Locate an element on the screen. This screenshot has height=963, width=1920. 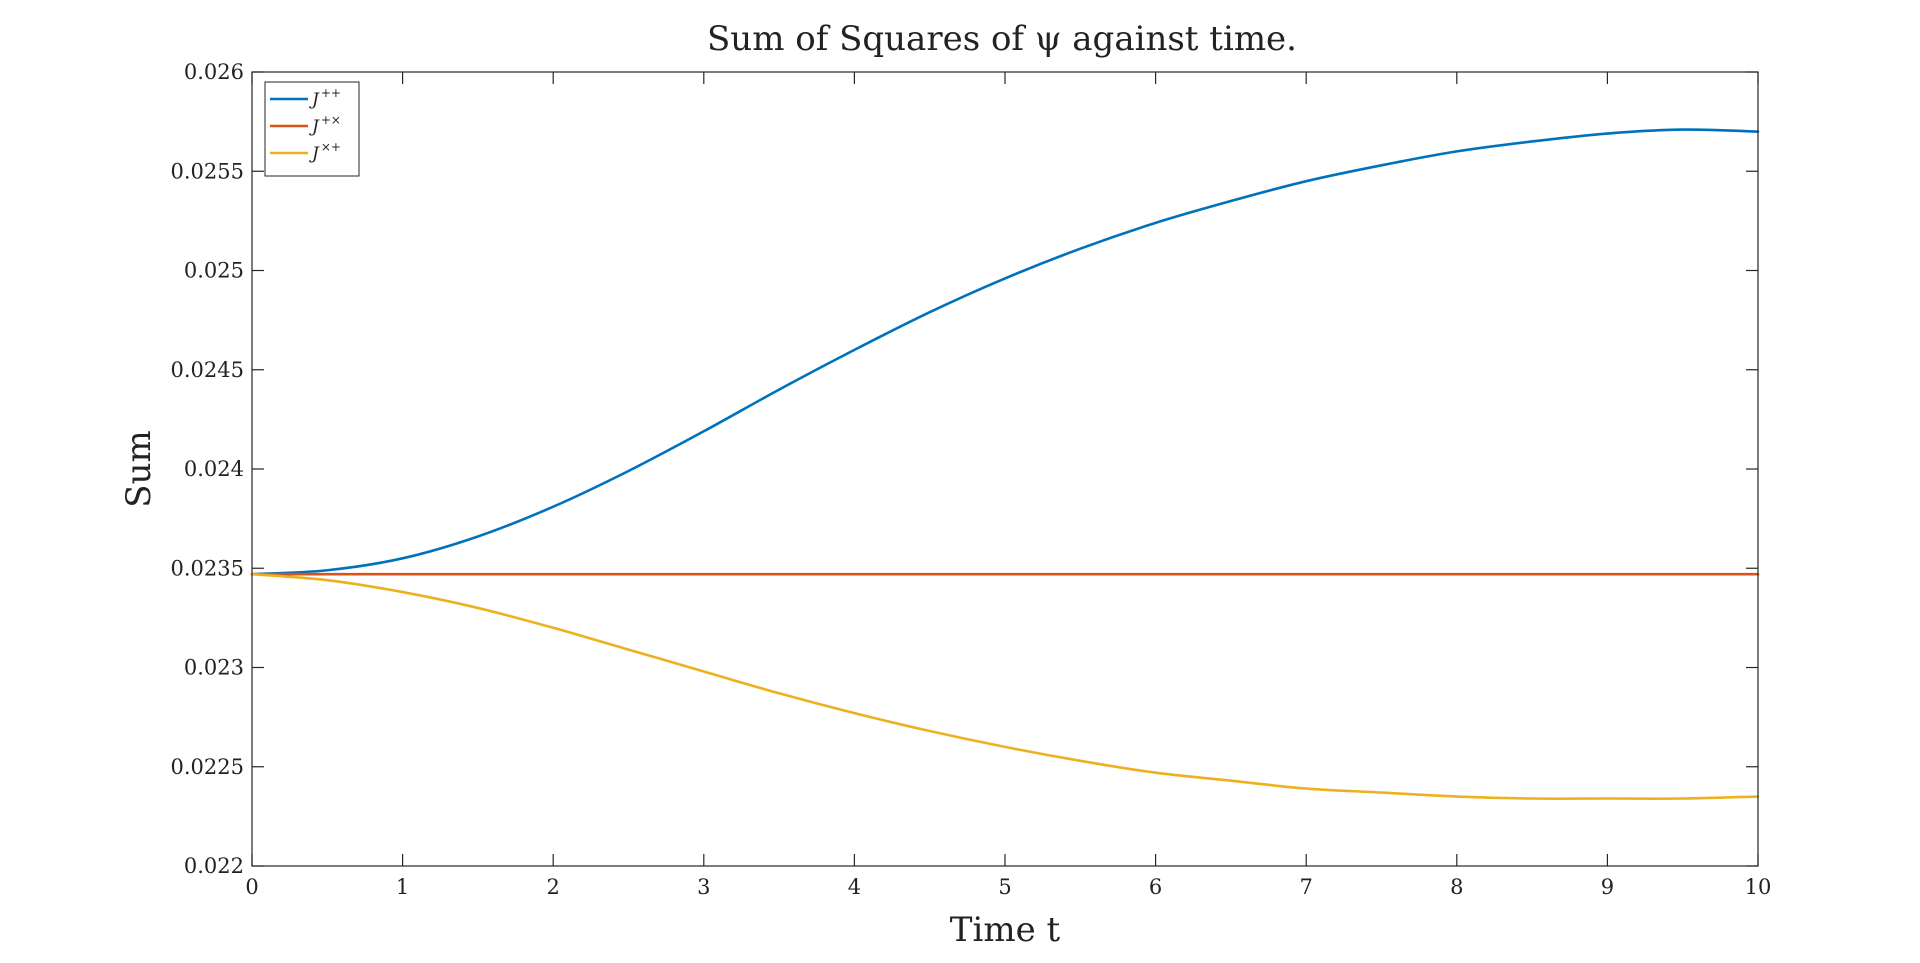
x-tick-label: 7 is located at coordinates (1306, 887).